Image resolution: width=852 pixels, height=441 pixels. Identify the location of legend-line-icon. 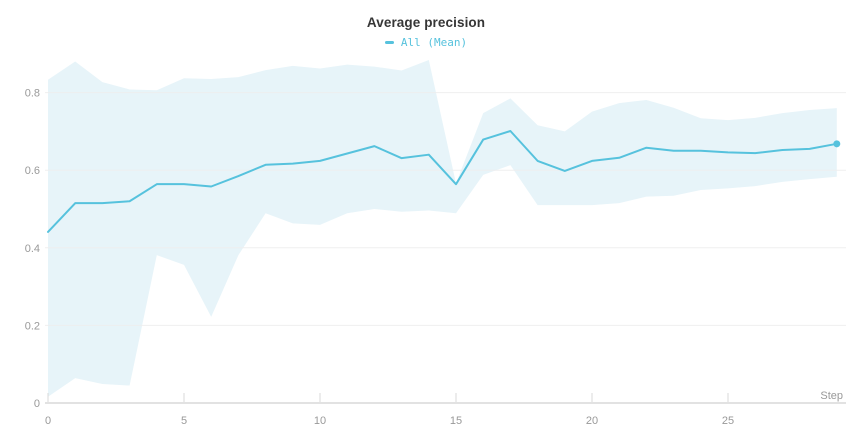
(389, 42).